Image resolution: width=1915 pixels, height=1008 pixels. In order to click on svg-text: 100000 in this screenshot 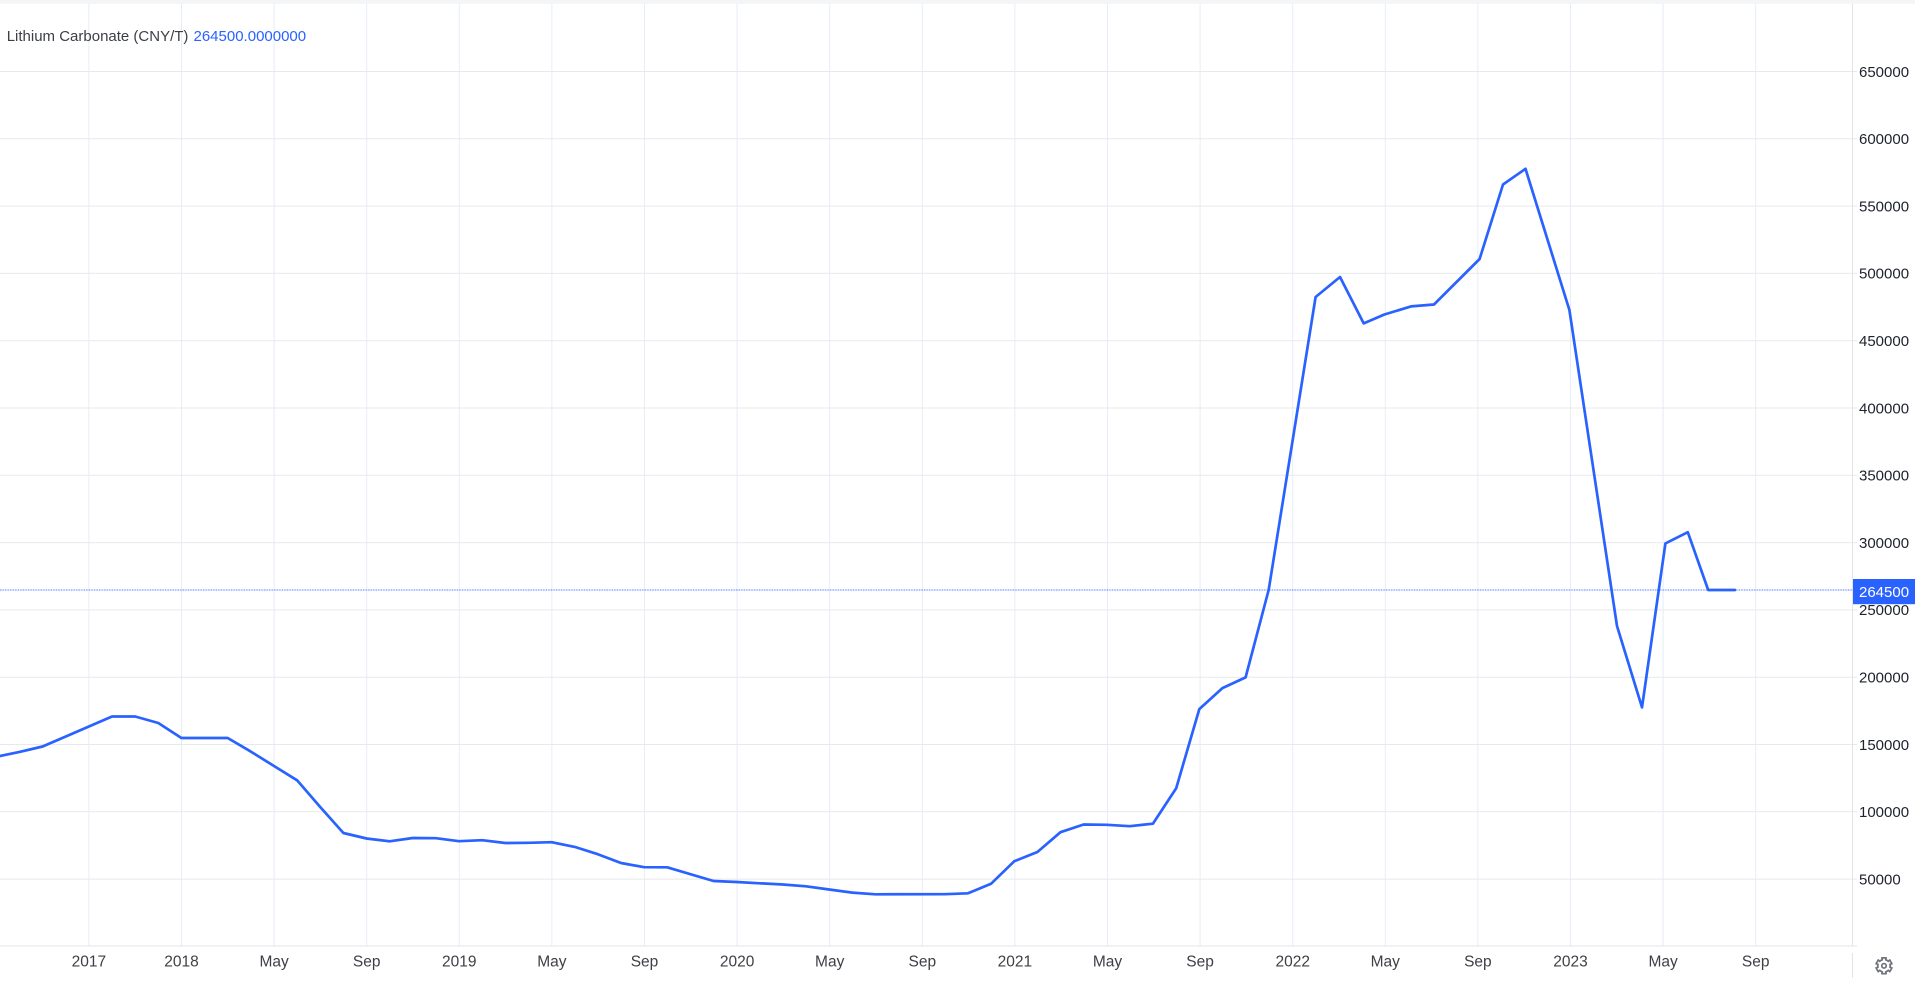, I will do `click(1884, 812)`.